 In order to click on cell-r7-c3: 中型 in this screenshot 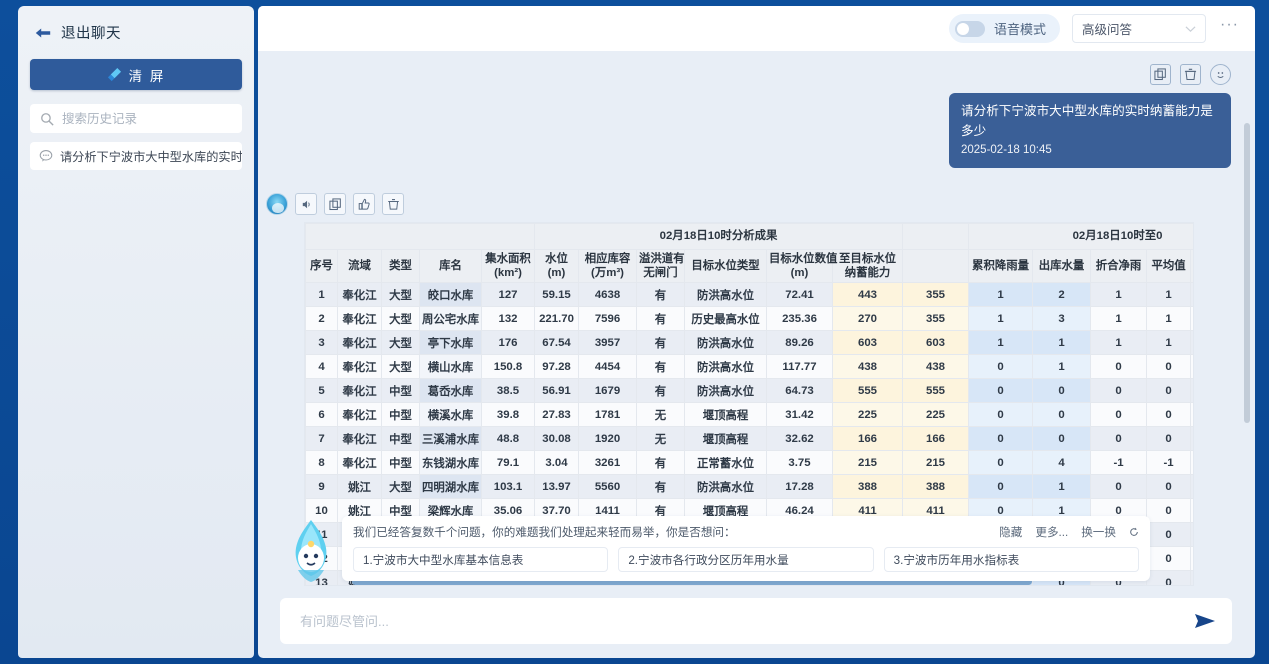, I will do `click(400, 438)`.